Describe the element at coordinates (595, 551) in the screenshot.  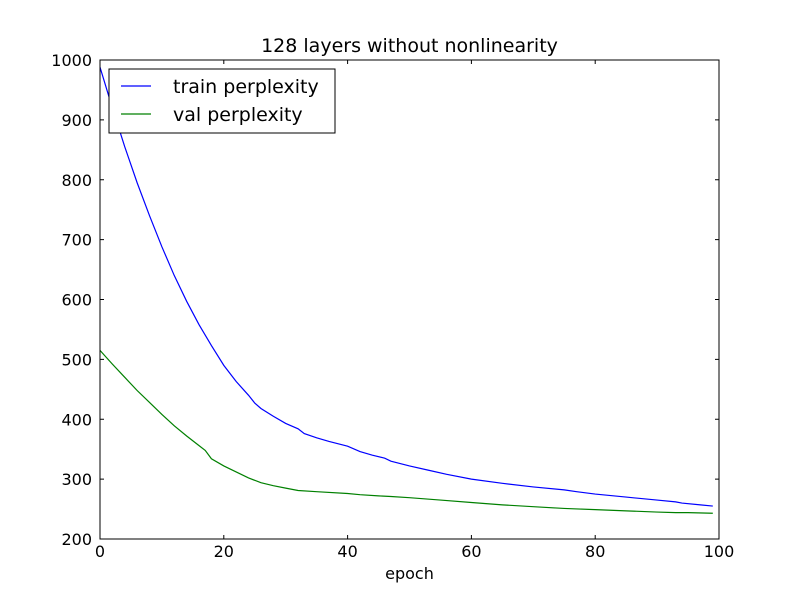
I see `x-tick-label: 80` at that location.